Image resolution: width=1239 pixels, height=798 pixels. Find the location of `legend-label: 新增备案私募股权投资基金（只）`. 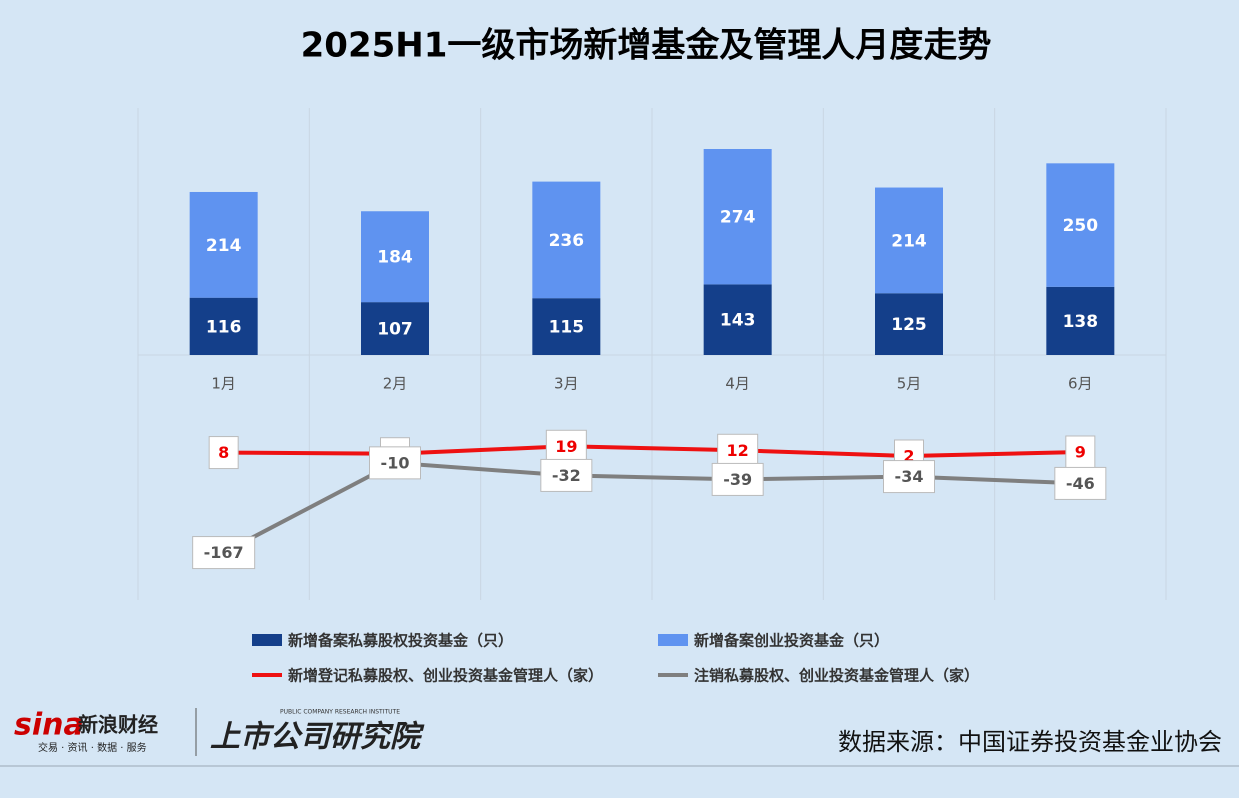

legend-label: 新增备案私募股权投资基金（只） is located at coordinates (400, 641).